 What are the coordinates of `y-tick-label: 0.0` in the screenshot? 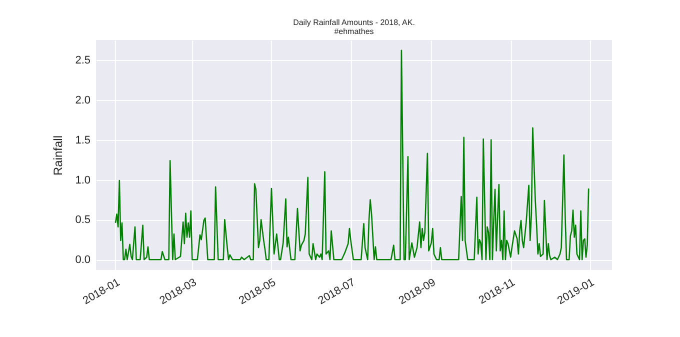 It's located at (82, 260).